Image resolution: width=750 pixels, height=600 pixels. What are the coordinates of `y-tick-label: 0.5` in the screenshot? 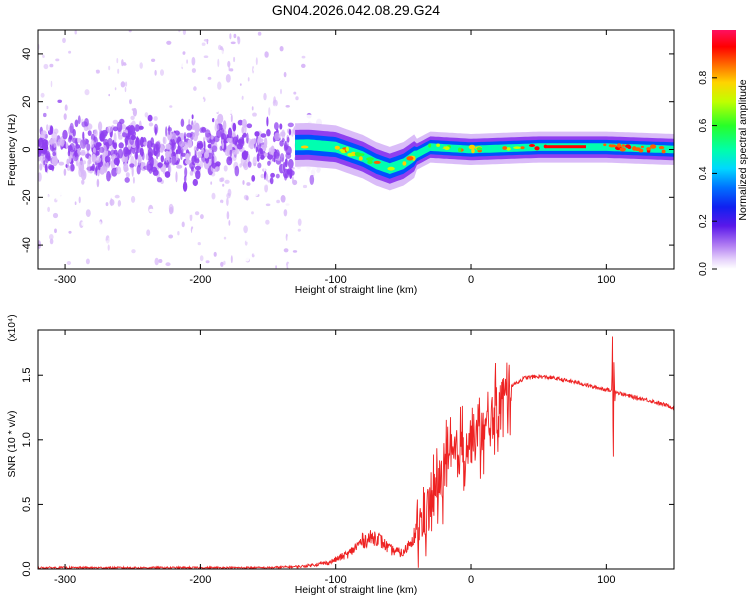 It's located at (27, 504).